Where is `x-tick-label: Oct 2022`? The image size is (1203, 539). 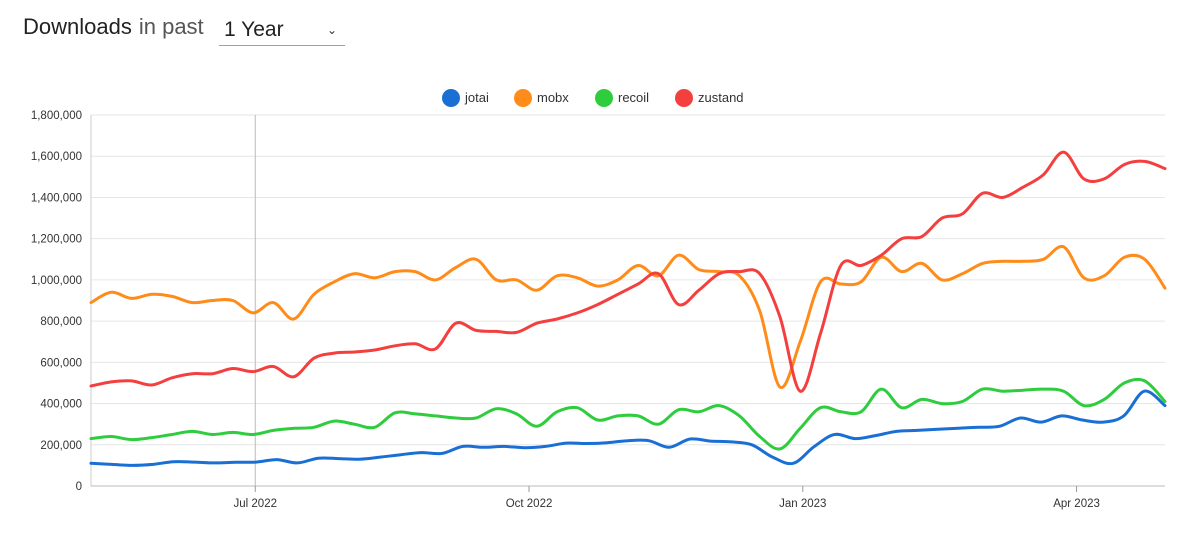 x-tick-label: Oct 2022 is located at coordinates (529, 504).